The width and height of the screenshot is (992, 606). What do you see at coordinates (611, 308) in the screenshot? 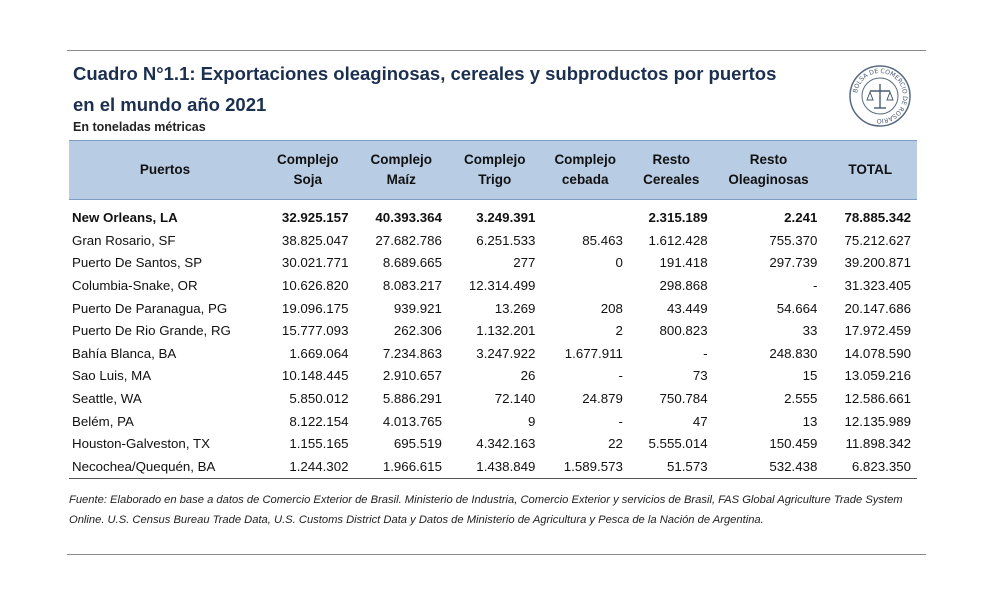
I see `value-cell: 208` at bounding box center [611, 308].